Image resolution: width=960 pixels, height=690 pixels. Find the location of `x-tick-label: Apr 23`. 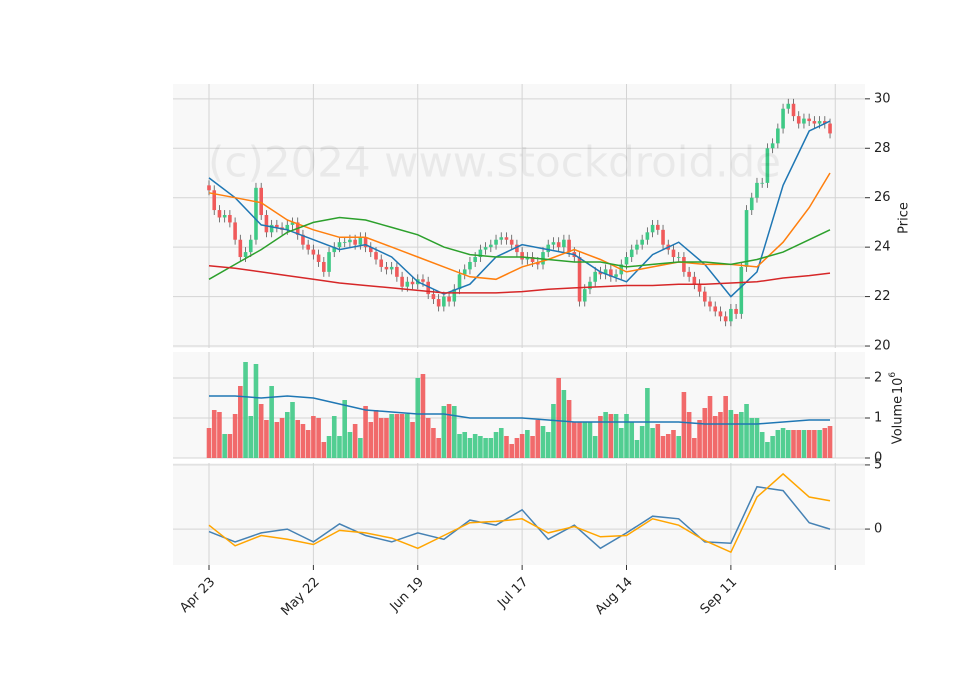

x-tick-label: Apr 23 is located at coordinates (197, 595).